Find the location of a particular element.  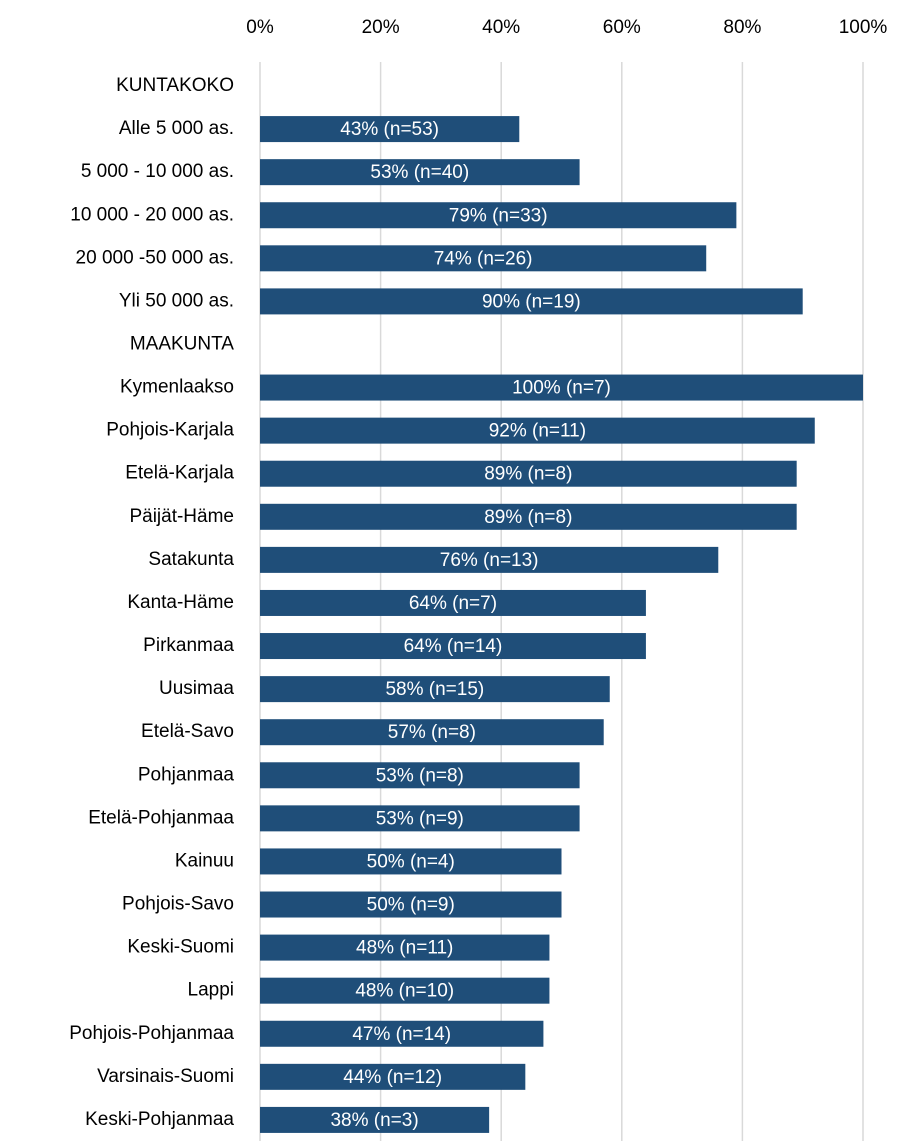

y-tick-label: Pohjanmaa is located at coordinates (186, 774).